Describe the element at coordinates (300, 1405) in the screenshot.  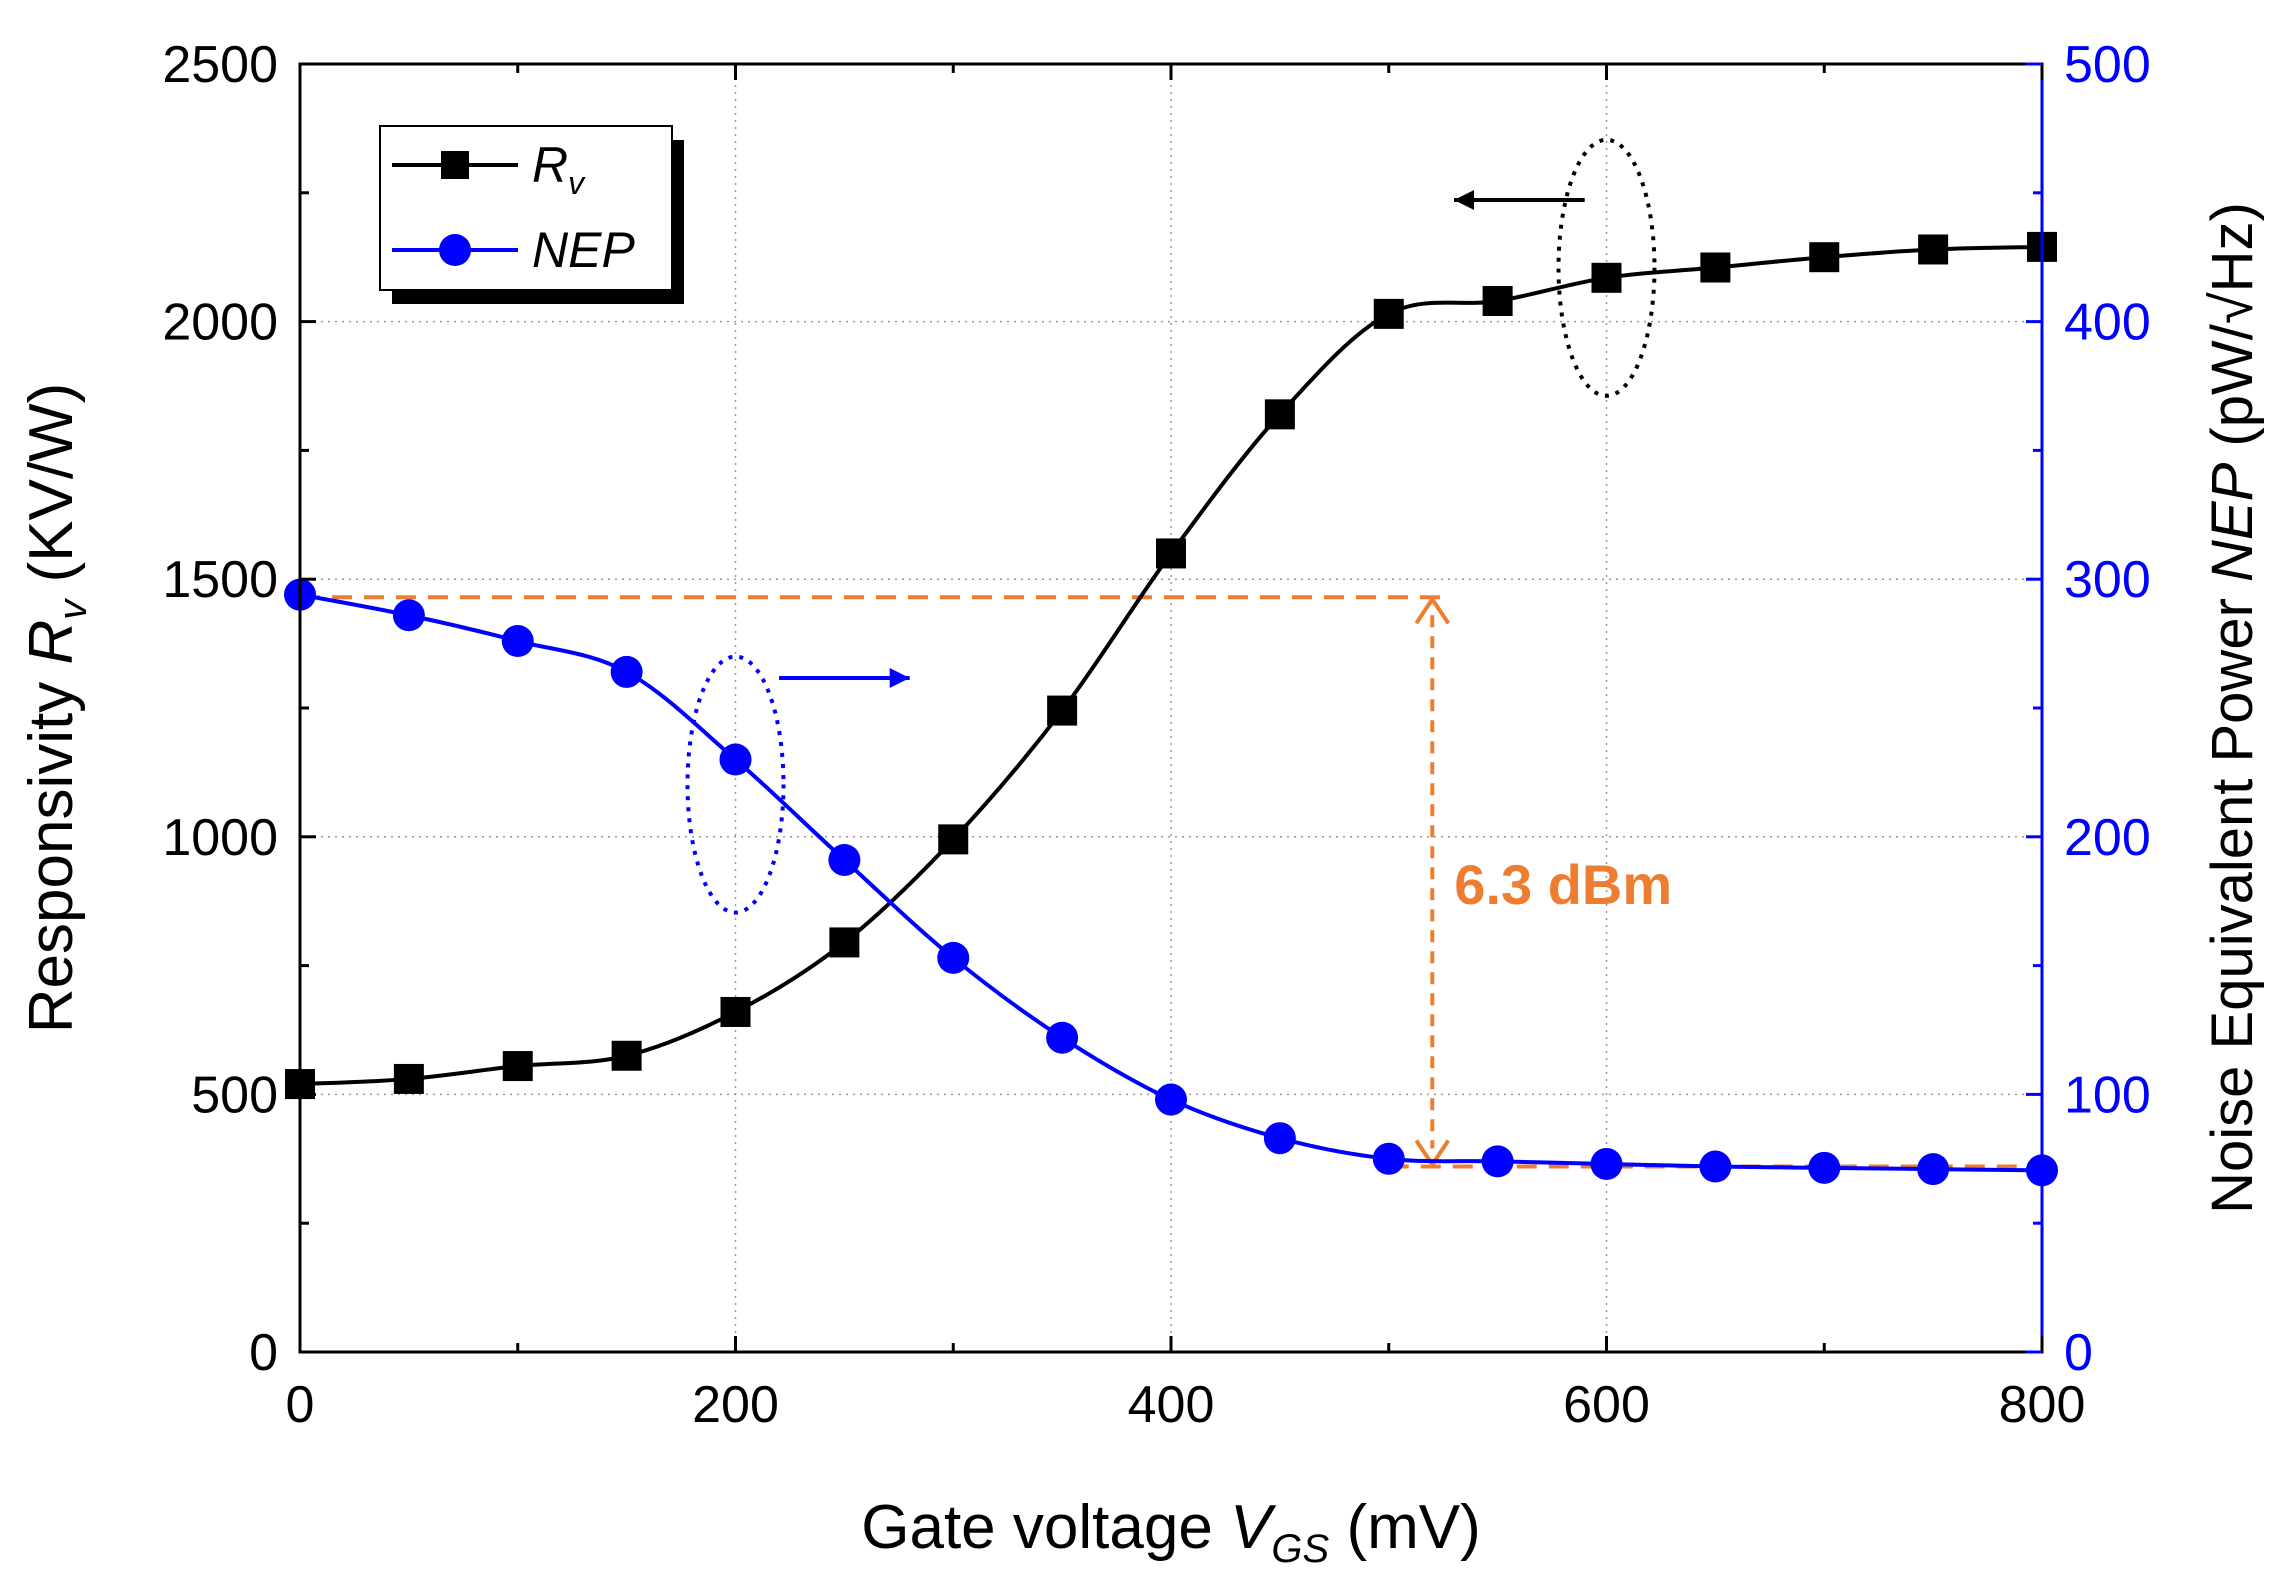
I see `x-tick-label: 0` at that location.